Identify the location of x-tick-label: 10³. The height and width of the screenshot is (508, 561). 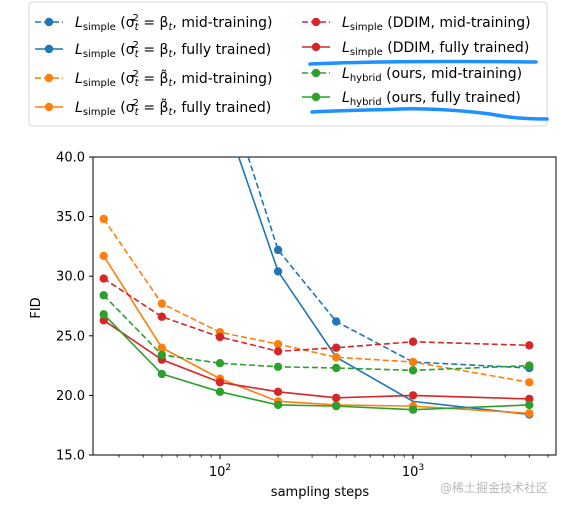
(413, 471).